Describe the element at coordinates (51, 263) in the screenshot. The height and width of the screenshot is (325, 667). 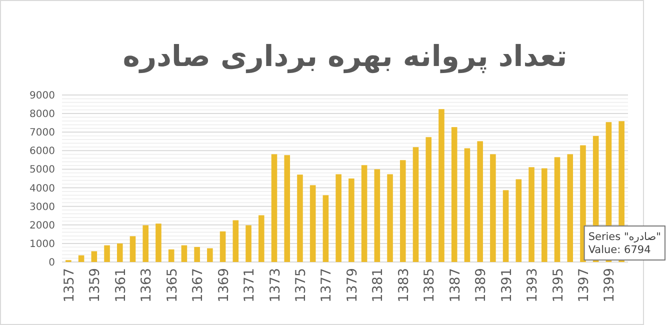
I see `y-tick-label: 0` at that location.